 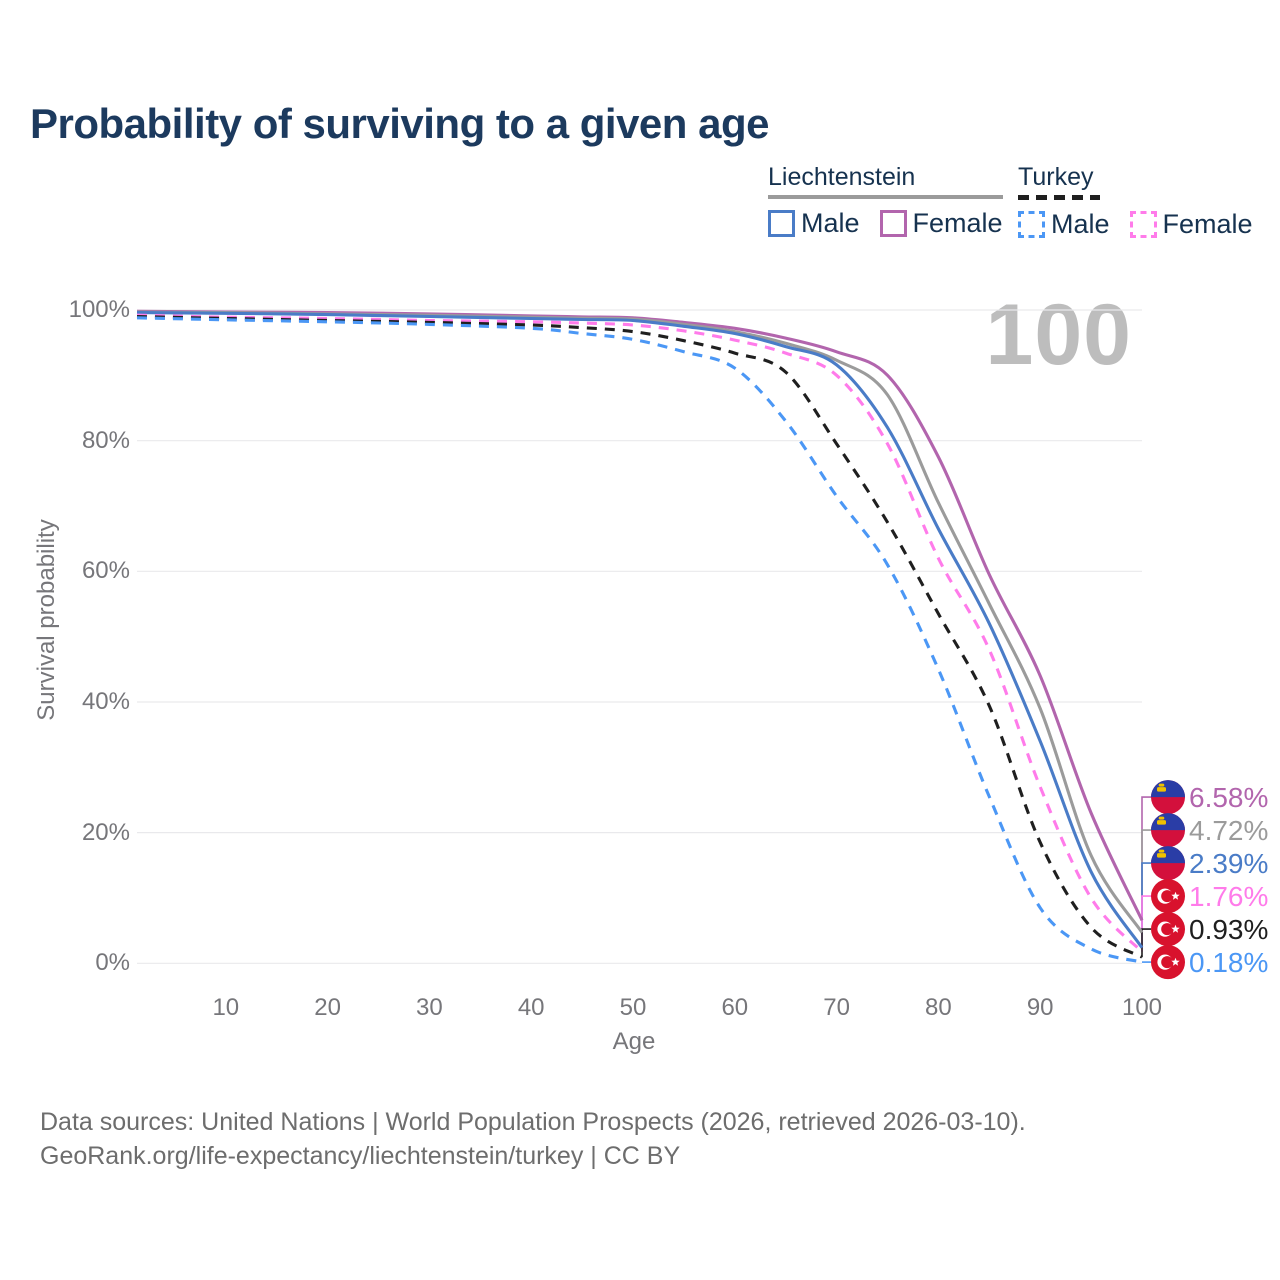 What do you see at coordinates (1056, 177) in the screenshot?
I see `legend-country-turkey: Turkey` at bounding box center [1056, 177].